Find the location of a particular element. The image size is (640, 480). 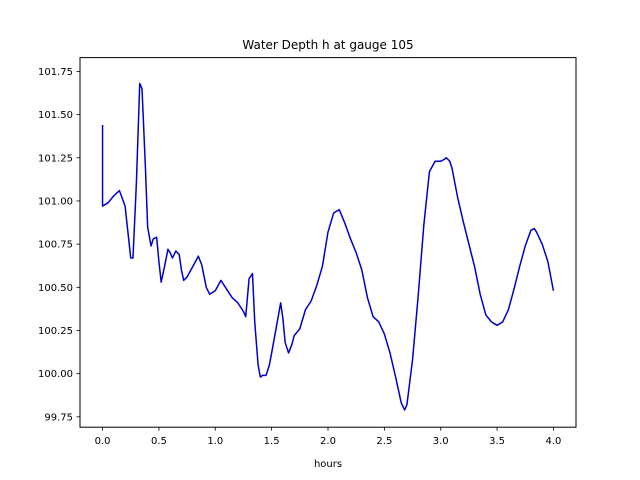

y-tick-label: 100.50 is located at coordinates (55, 288).